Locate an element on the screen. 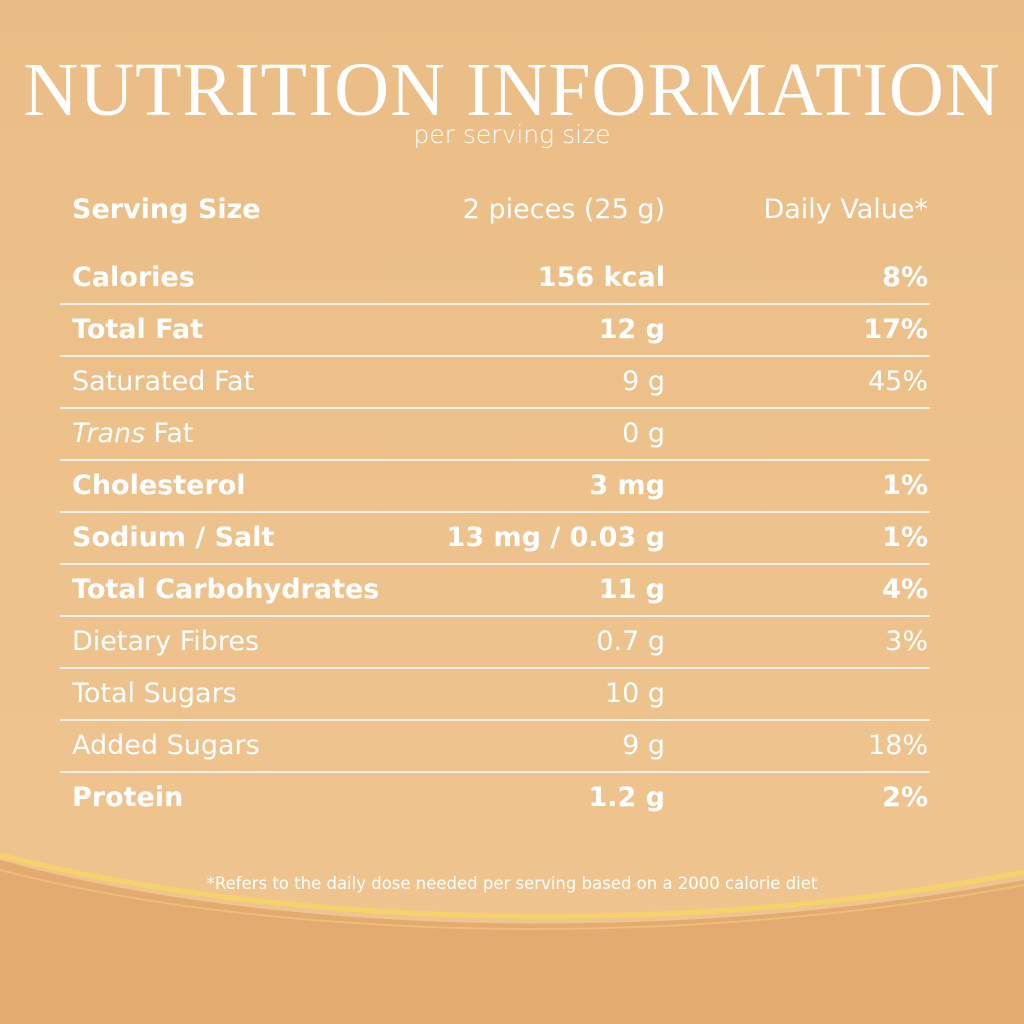 This screenshot has width=1024, height=1024. nutrient-dv: 4% is located at coordinates (905, 589).